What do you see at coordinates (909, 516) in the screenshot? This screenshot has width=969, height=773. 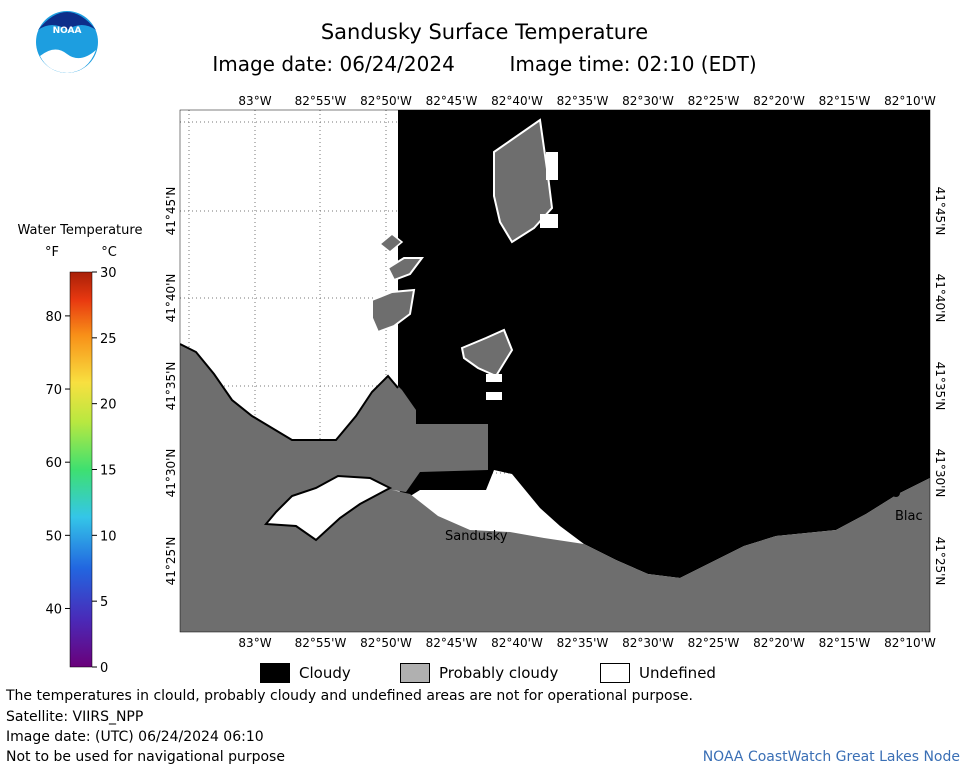 I see `place-label-blac: Blac` at bounding box center [909, 516].